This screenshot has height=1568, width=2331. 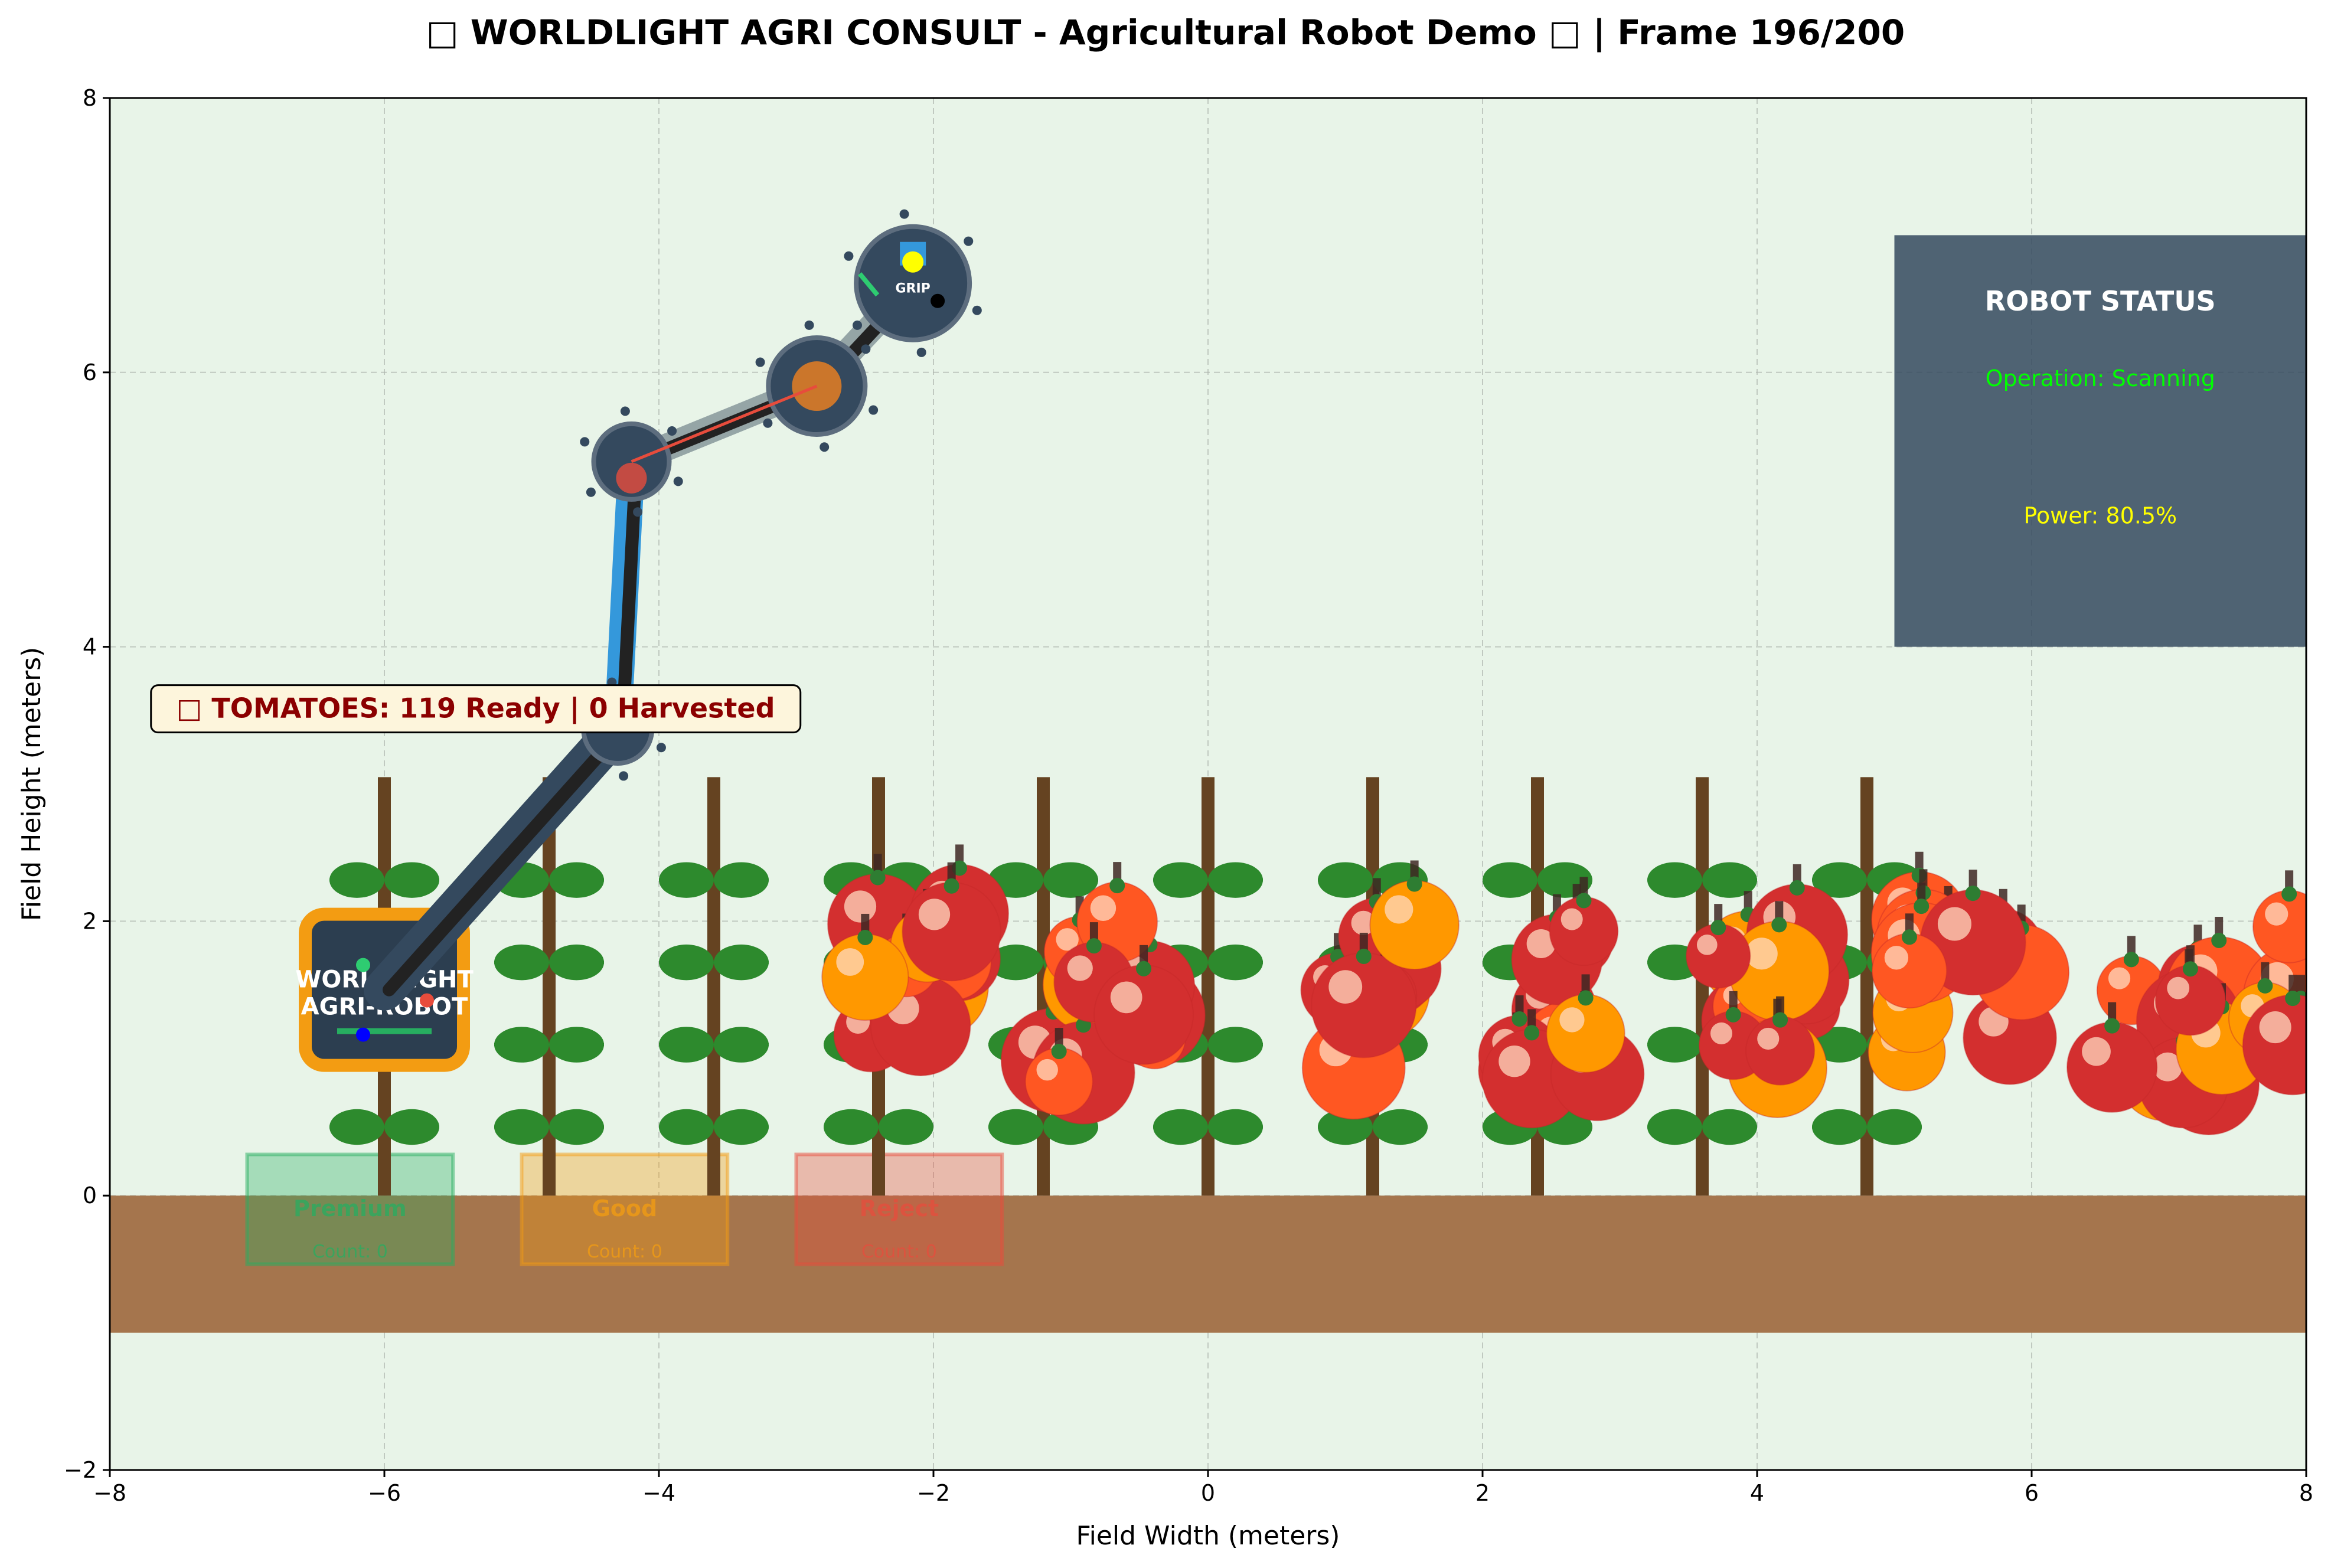 What do you see at coordinates (549, 987) in the screenshot?
I see `plant` at bounding box center [549, 987].